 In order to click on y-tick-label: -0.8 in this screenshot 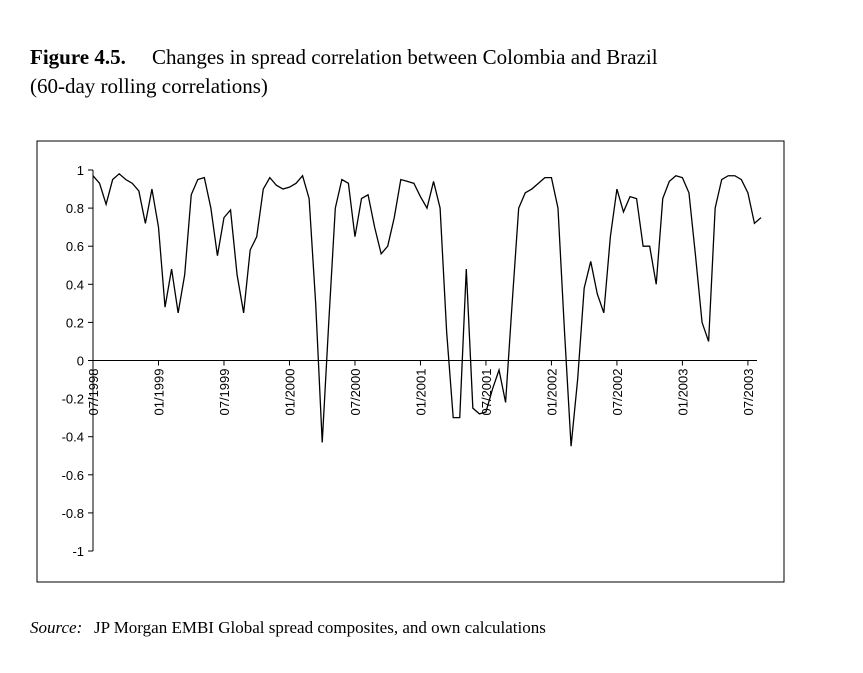, I will do `click(73, 513)`.